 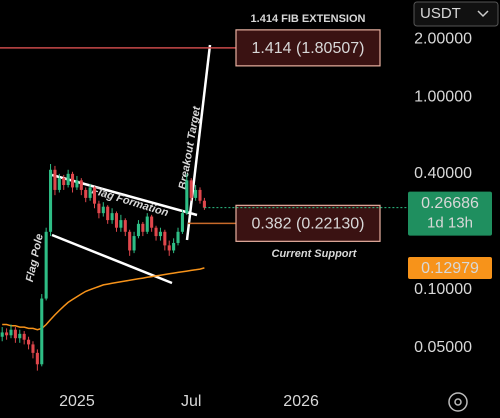 I want to click on level-title: 1.414 FIB EXTENSION, so click(x=308, y=19).